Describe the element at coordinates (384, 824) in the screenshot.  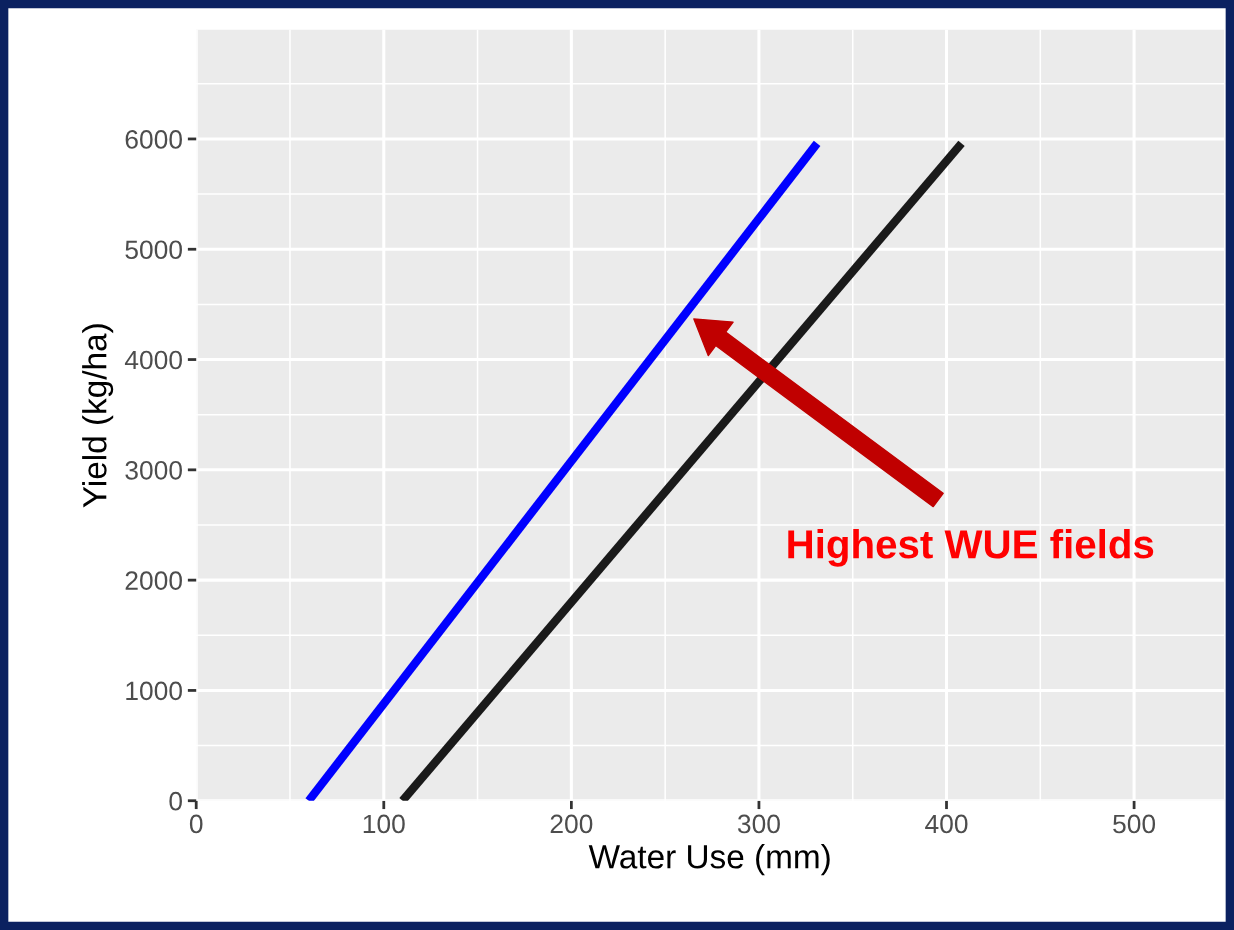
I see `x-tick-label: 100` at that location.